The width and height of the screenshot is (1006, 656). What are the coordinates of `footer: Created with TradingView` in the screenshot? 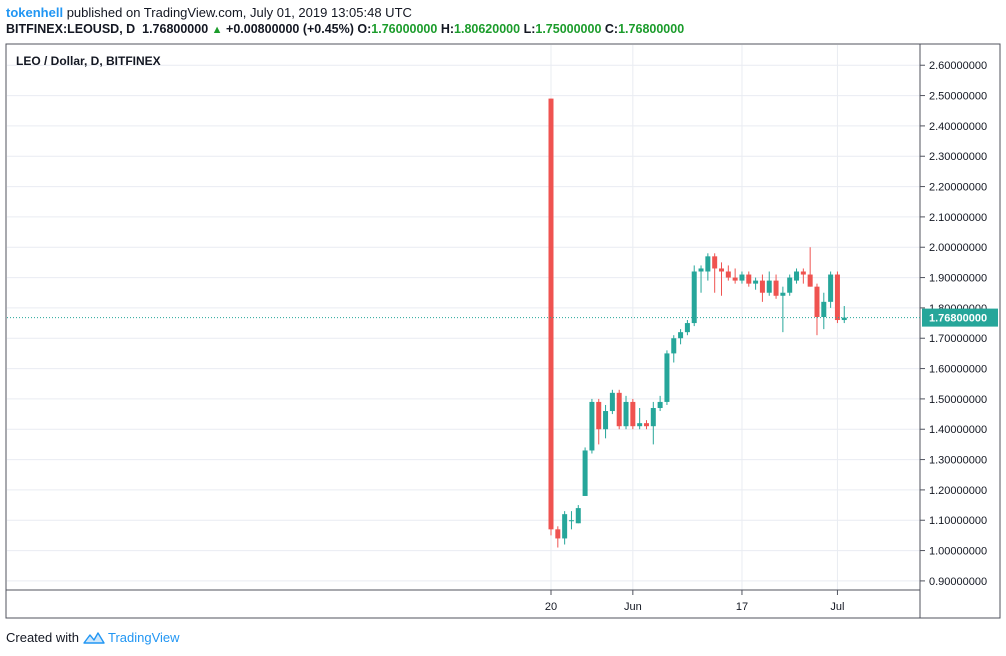 It's located at (93, 637).